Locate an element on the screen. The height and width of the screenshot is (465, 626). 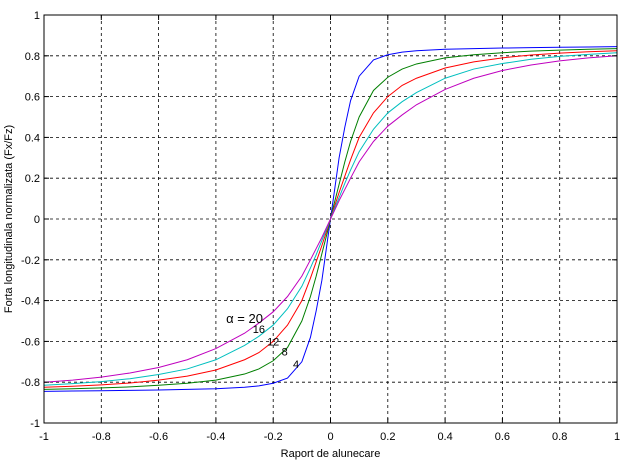
x-tick-label: 0.8 is located at coordinates (559, 437).